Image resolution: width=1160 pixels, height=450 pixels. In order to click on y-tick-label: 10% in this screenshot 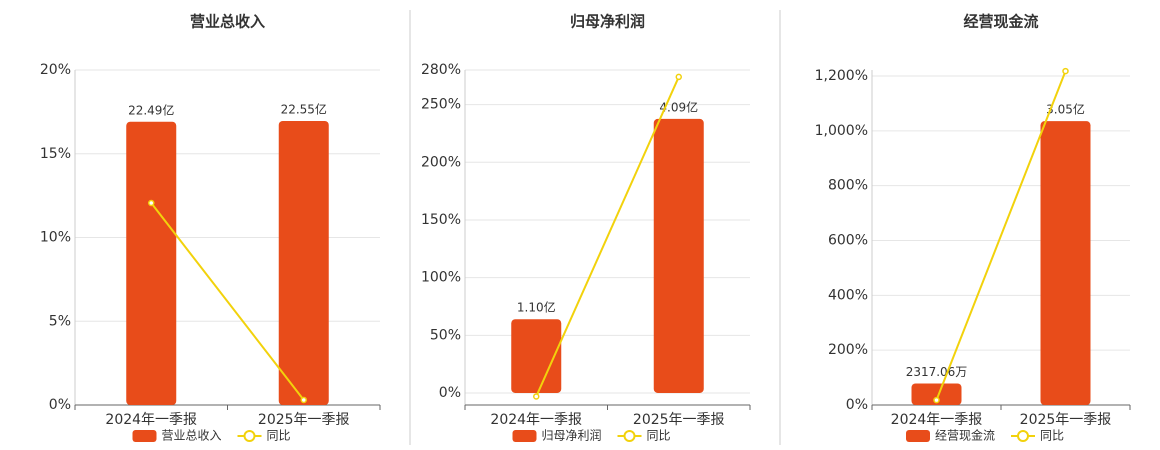, I will do `click(55, 238)`.